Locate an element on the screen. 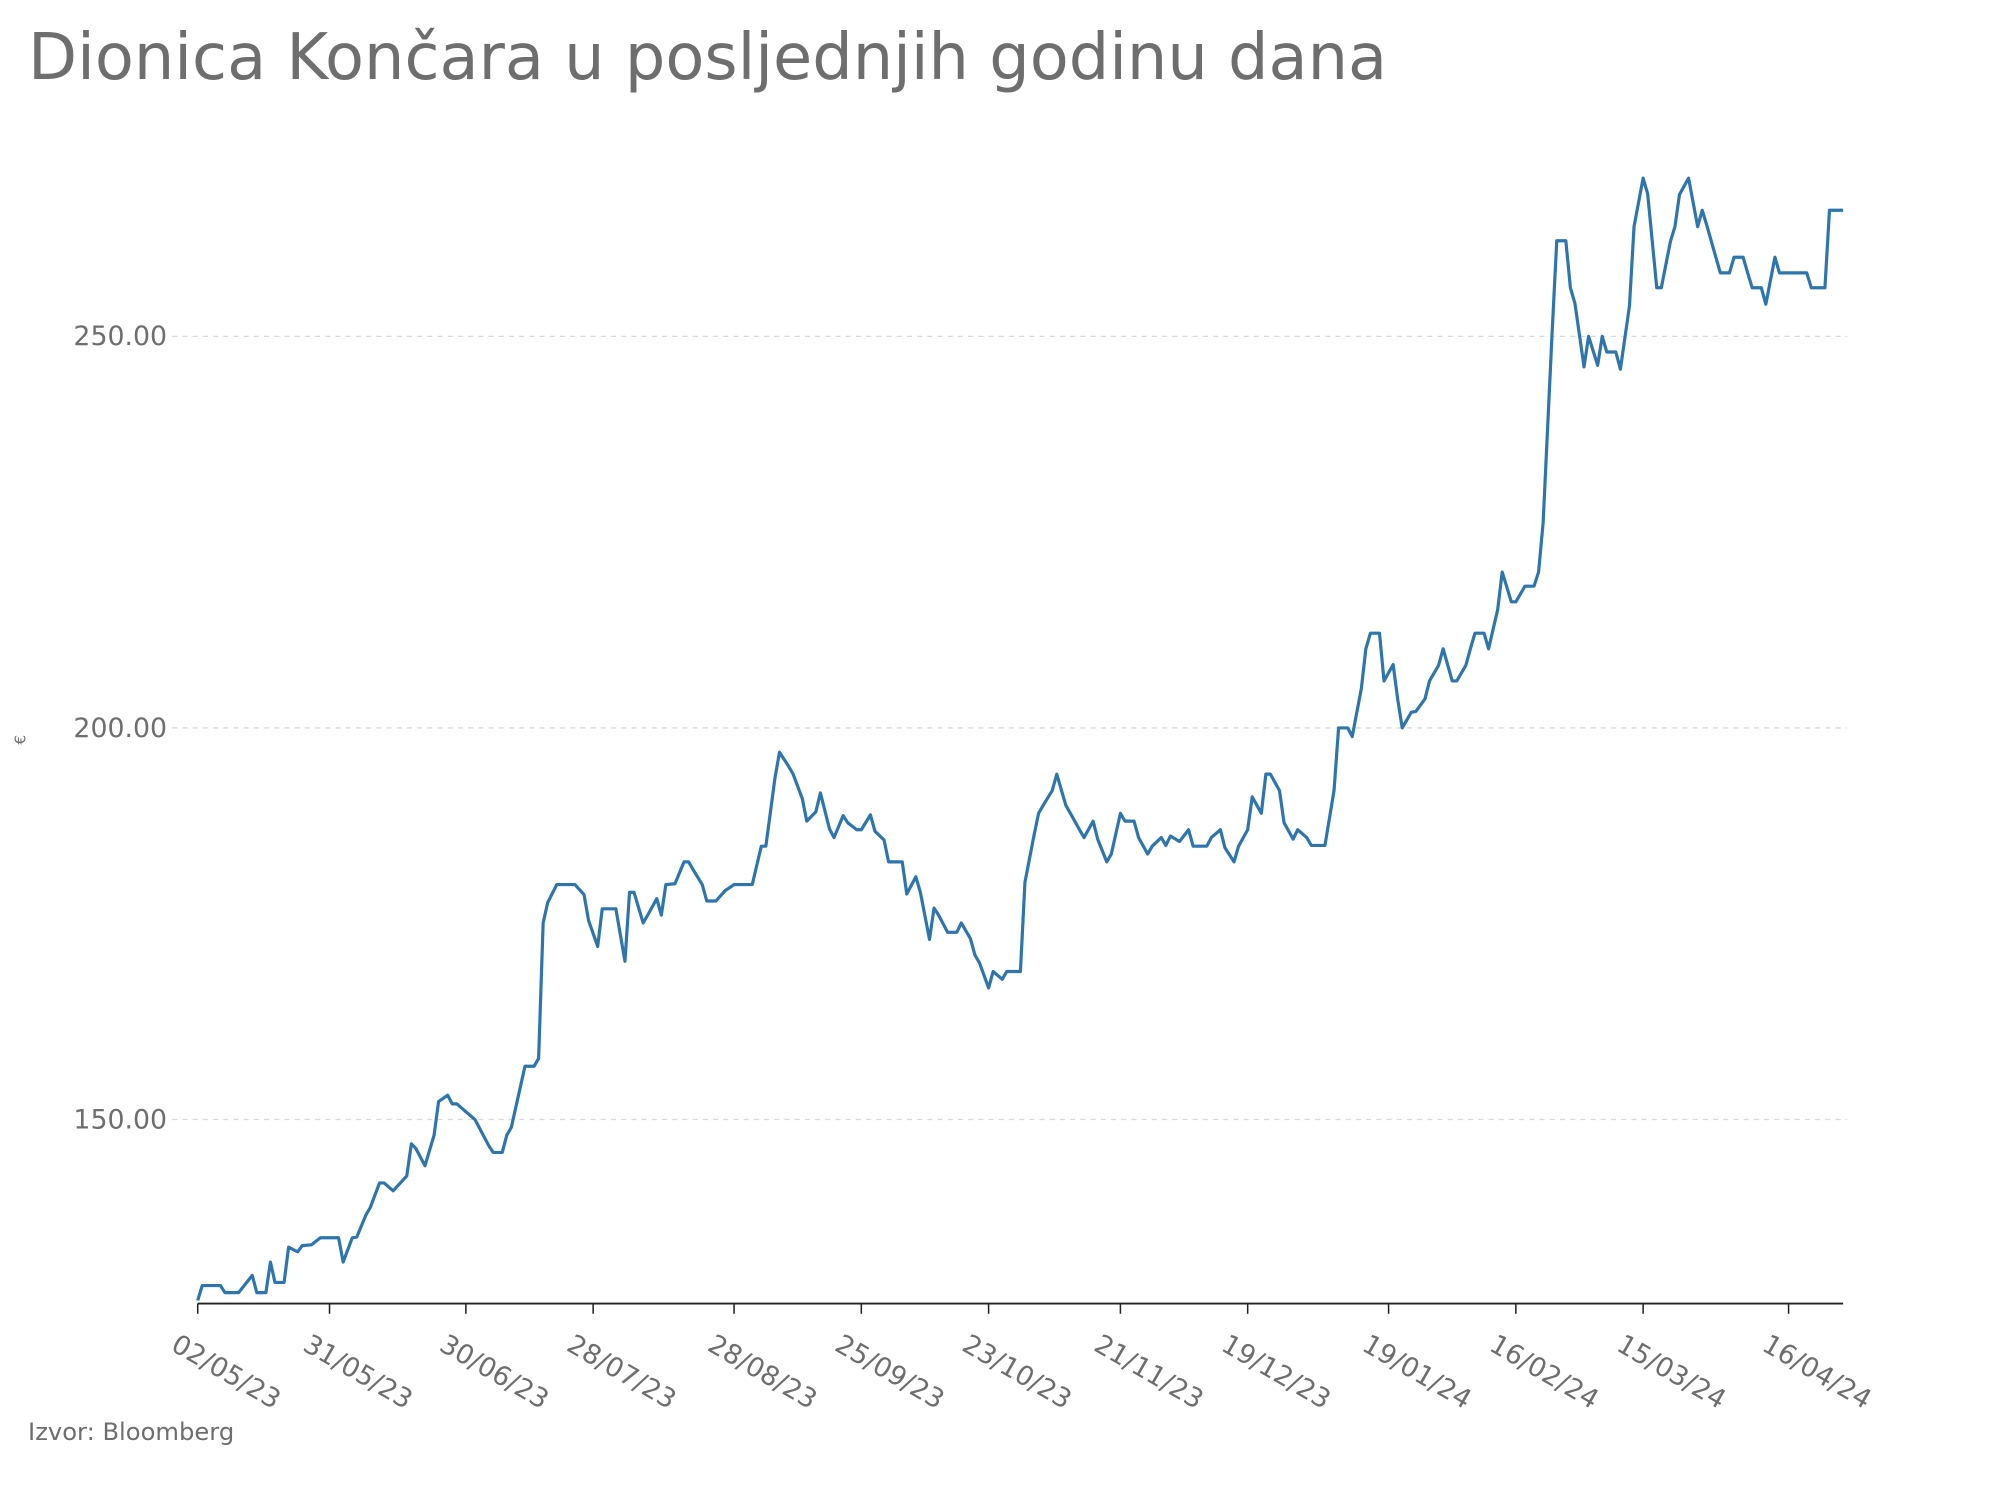 This screenshot has height=1500, width=2000. x-tick-label: 23/10/23 is located at coordinates (1017, 1372).